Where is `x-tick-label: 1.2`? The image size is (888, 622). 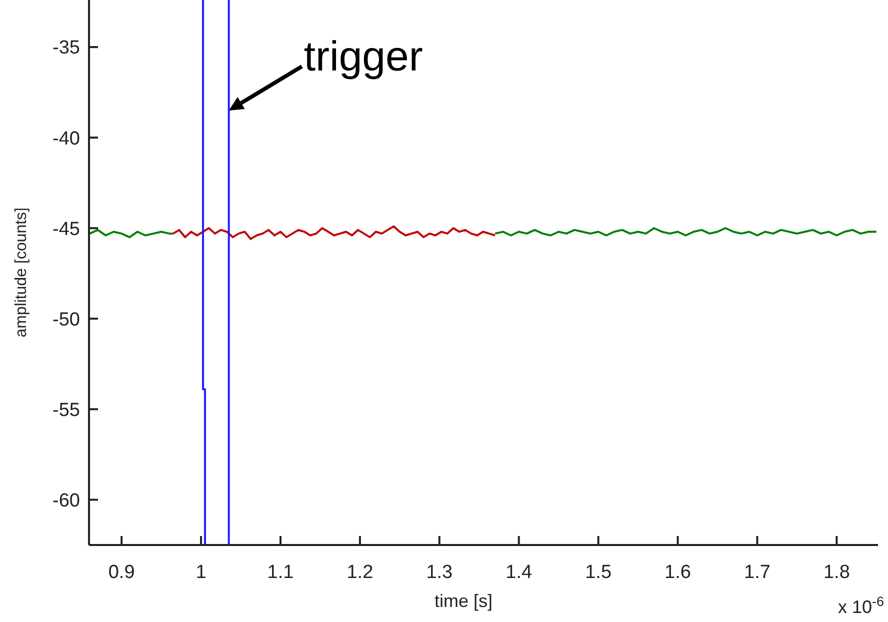 x-tick-label: 1.2 is located at coordinates (360, 572).